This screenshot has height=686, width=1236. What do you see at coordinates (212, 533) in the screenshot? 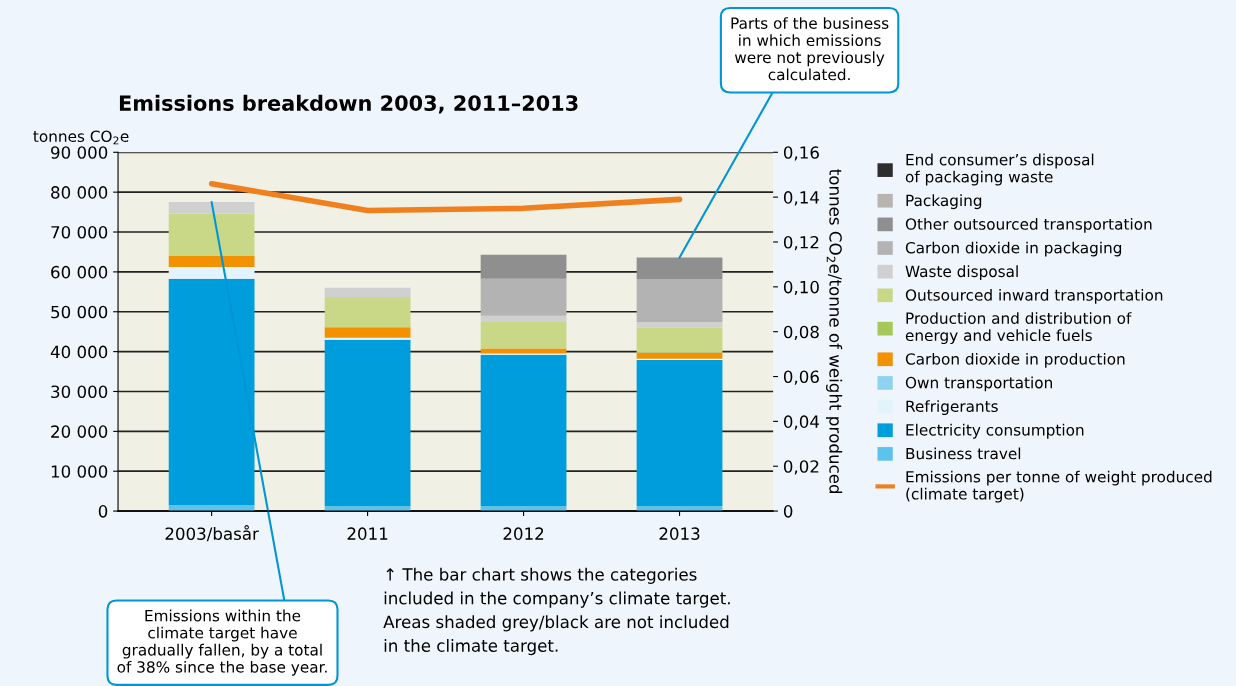
I see `x-tick-label: 2003/basår` at bounding box center [212, 533].